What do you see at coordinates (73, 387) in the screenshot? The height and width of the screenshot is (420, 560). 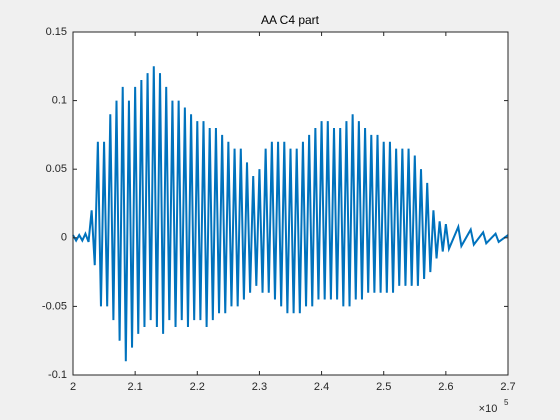 I see `x-tick-label: 2` at bounding box center [73, 387].